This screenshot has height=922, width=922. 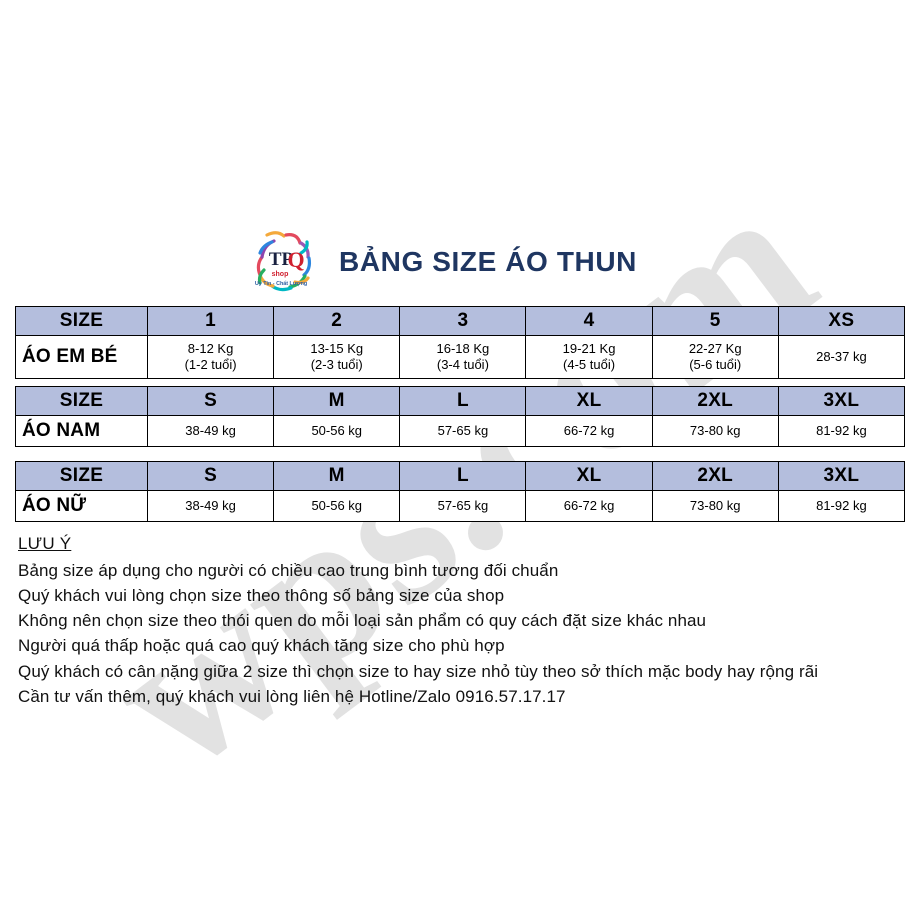 What do you see at coordinates (337, 348) in the screenshot?
I see `cell-weight: 13-15 Kg` at bounding box center [337, 348].